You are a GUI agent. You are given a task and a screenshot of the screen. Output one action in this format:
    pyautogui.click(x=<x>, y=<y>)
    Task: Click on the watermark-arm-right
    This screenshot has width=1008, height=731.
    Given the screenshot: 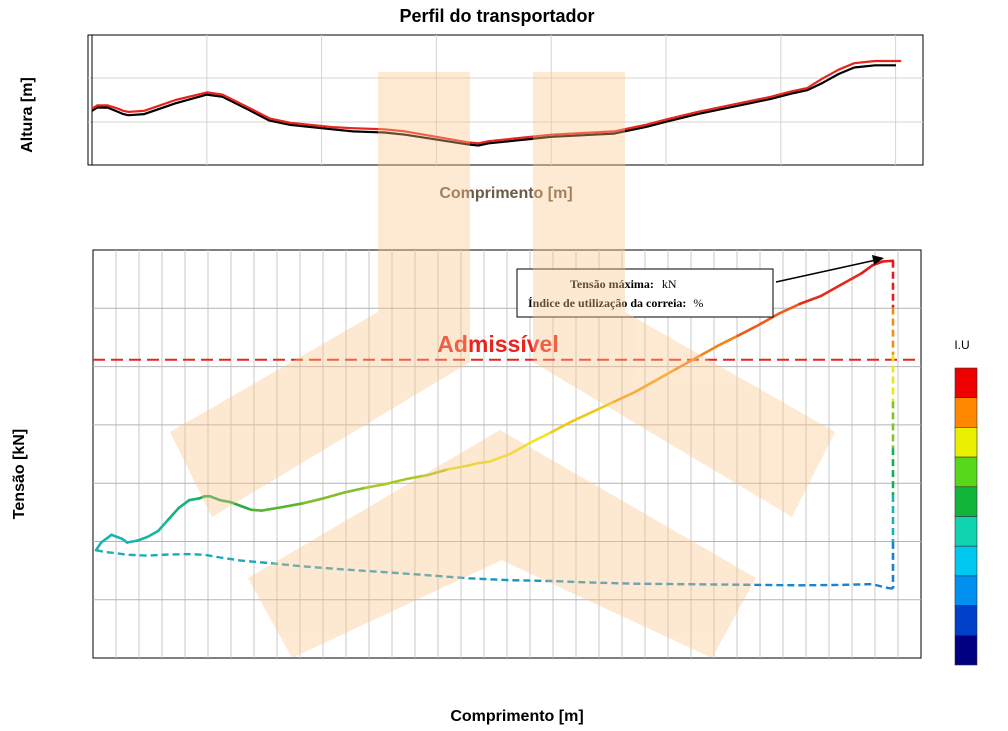 What is the action you would take?
    pyautogui.click(x=684, y=414)
    